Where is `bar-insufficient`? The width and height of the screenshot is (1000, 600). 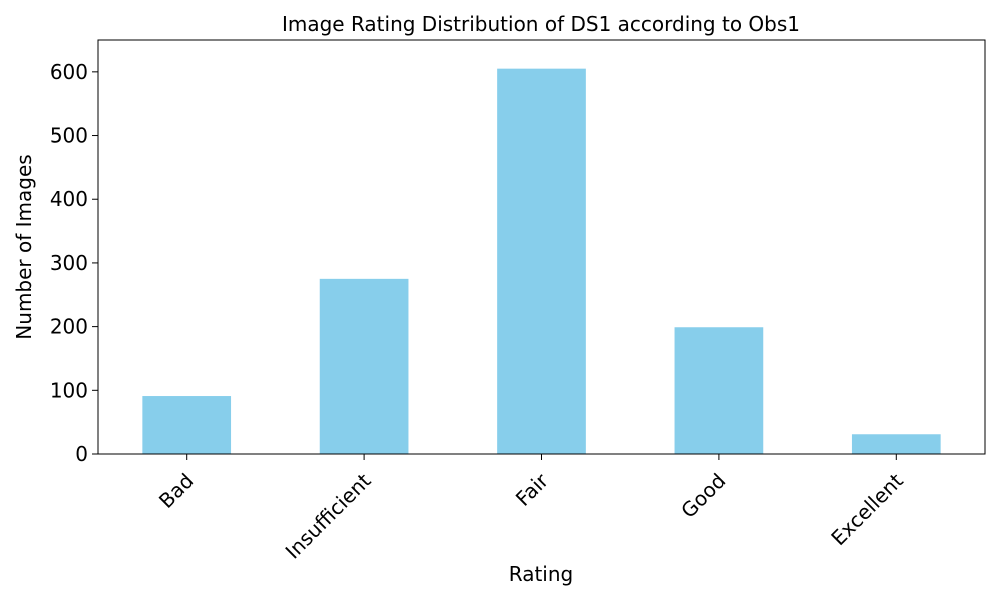 bar-insufficient is located at coordinates (364, 366).